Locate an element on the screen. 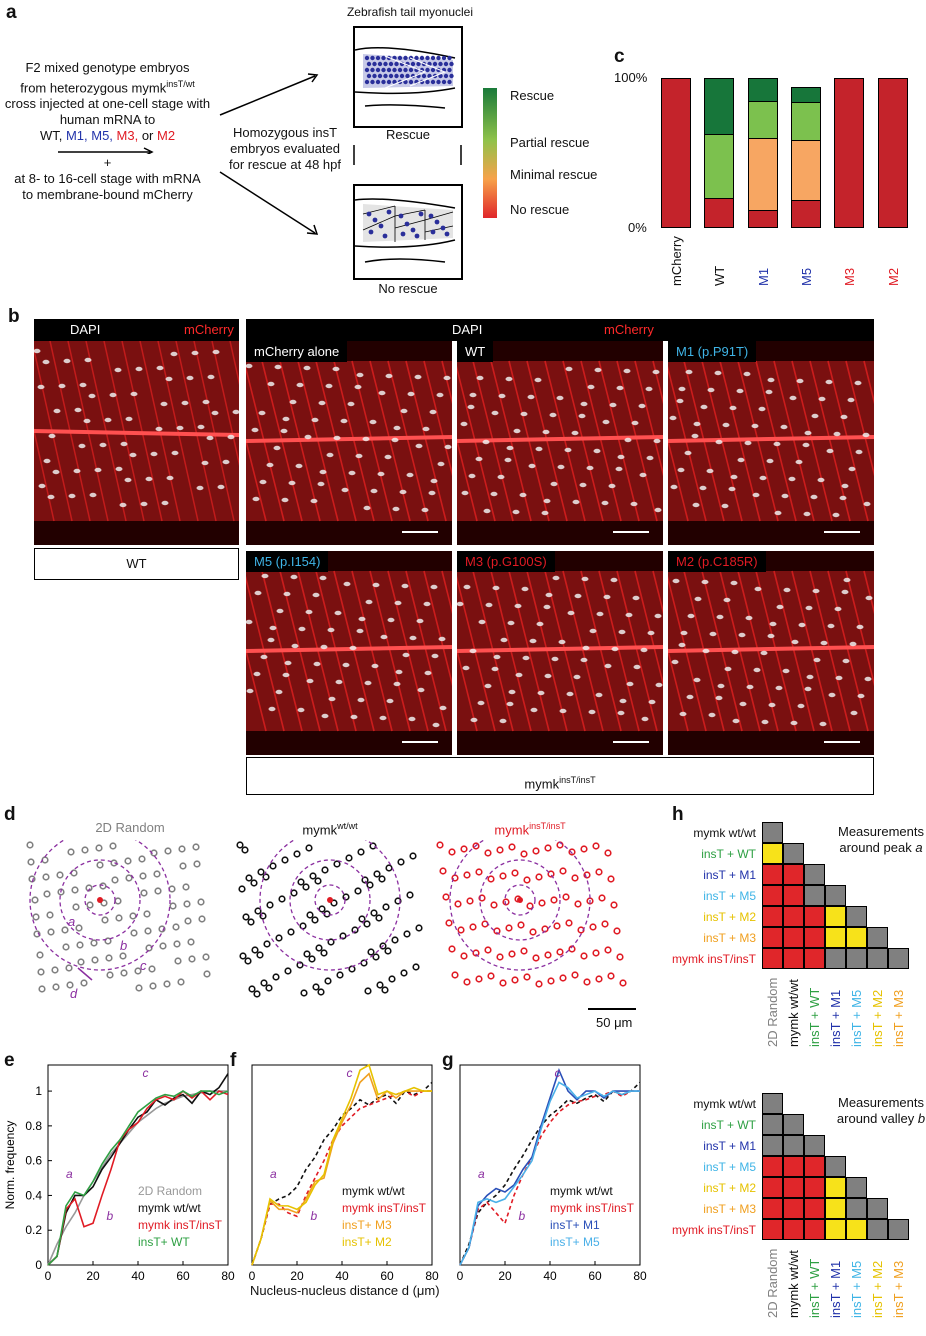 This screenshot has width=926, height=1336. nuclei-scatter is located at coordinates (118, 916).